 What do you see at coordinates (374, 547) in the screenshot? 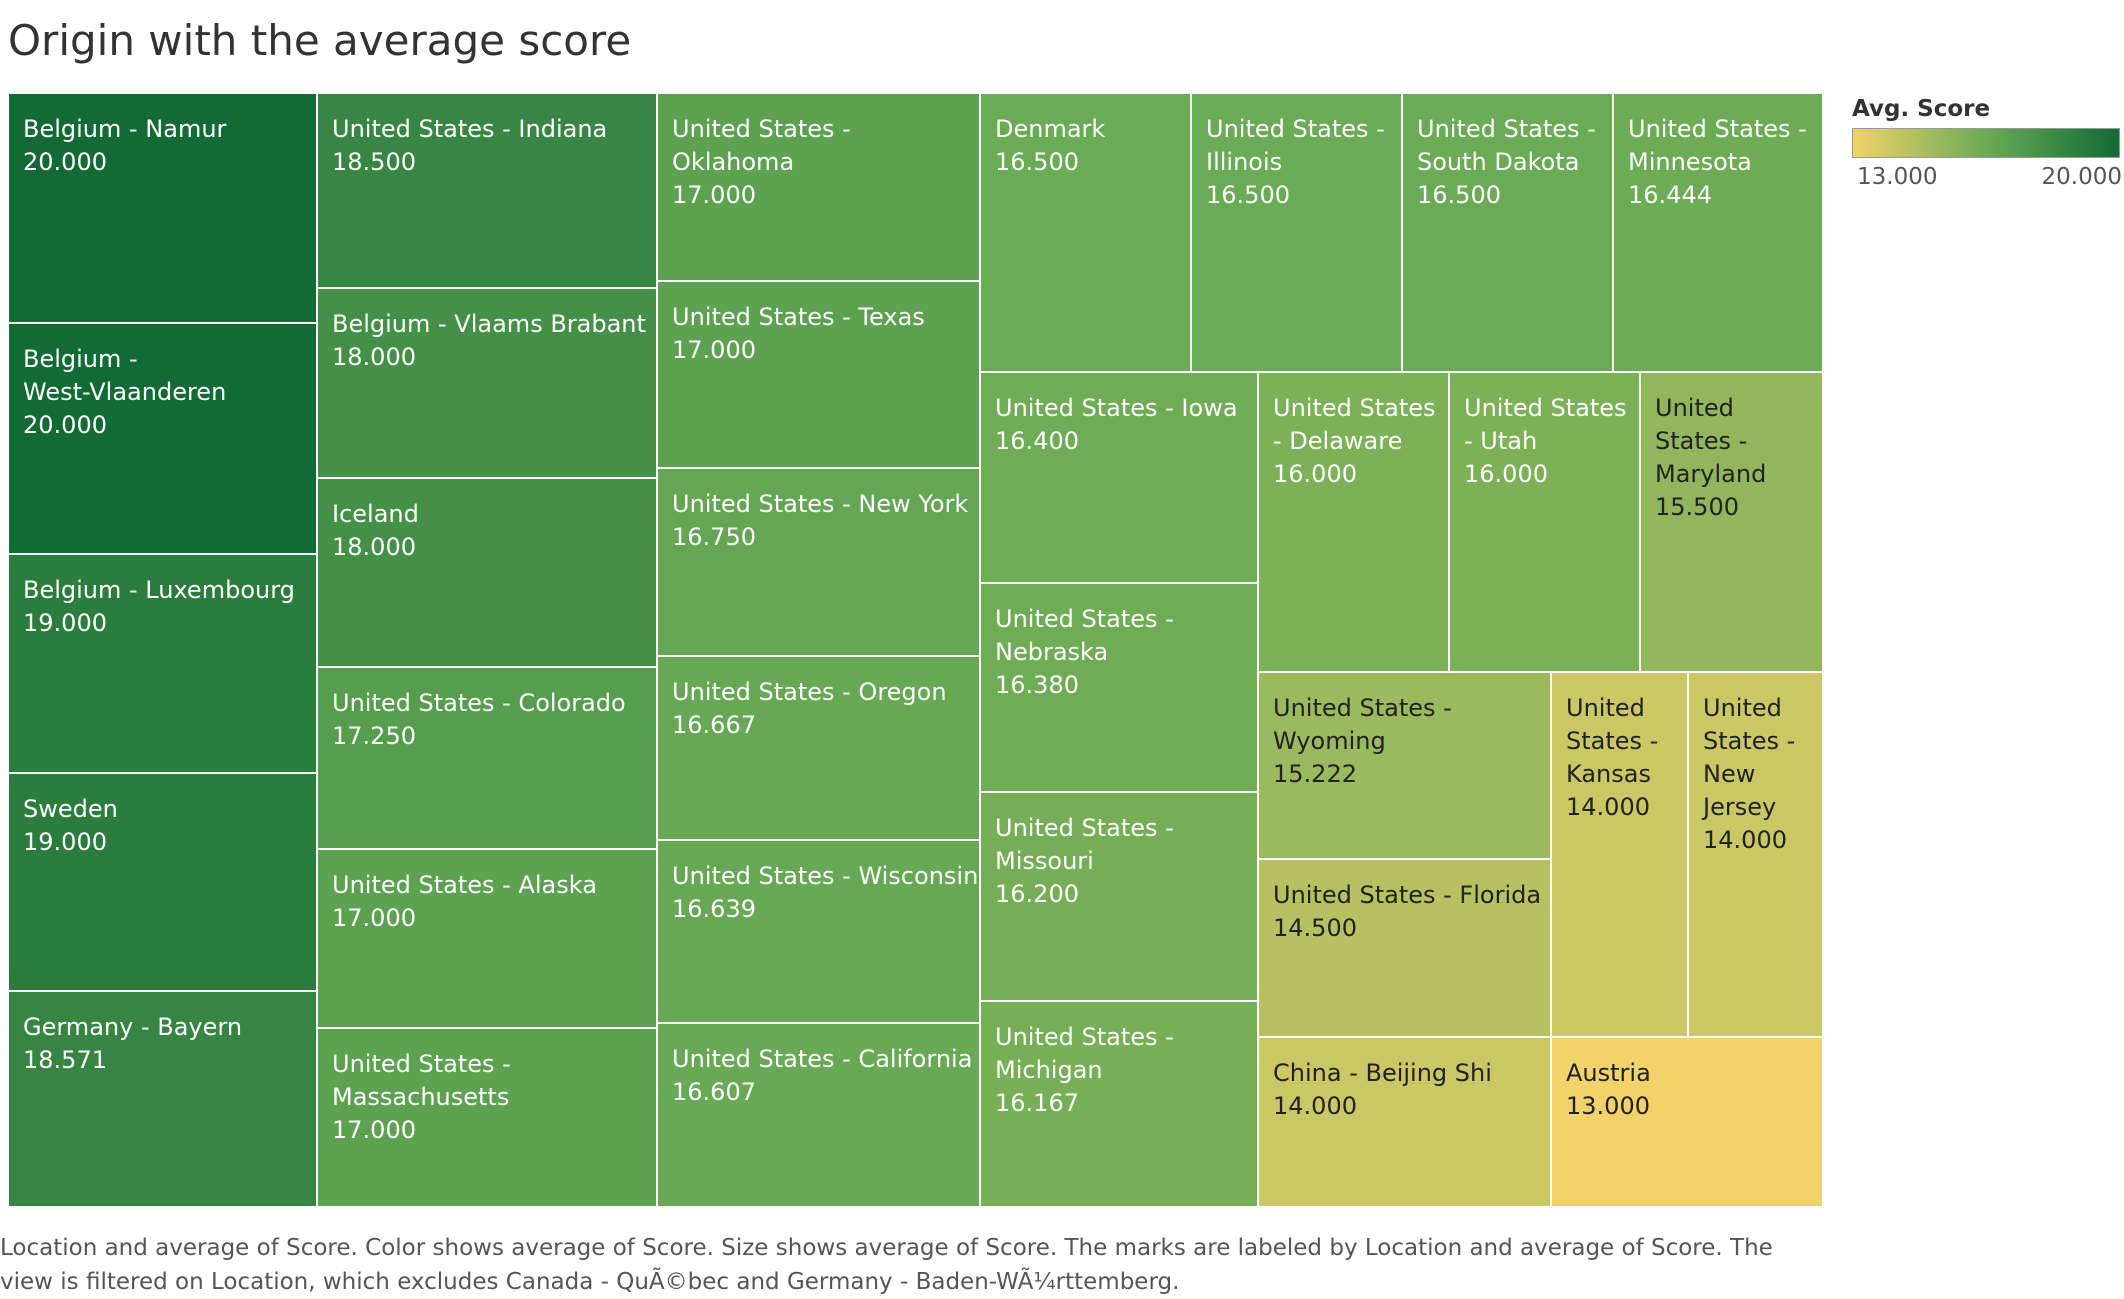
I see `cell-score-label: 18.000` at bounding box center [374, 547].